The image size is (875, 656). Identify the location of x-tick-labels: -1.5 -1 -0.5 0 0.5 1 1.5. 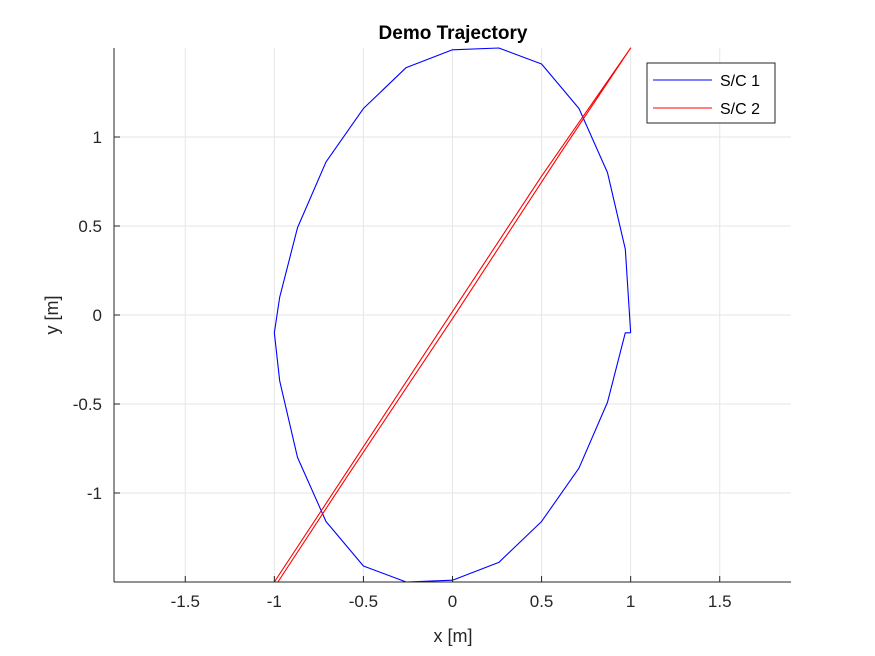
(451, 601).